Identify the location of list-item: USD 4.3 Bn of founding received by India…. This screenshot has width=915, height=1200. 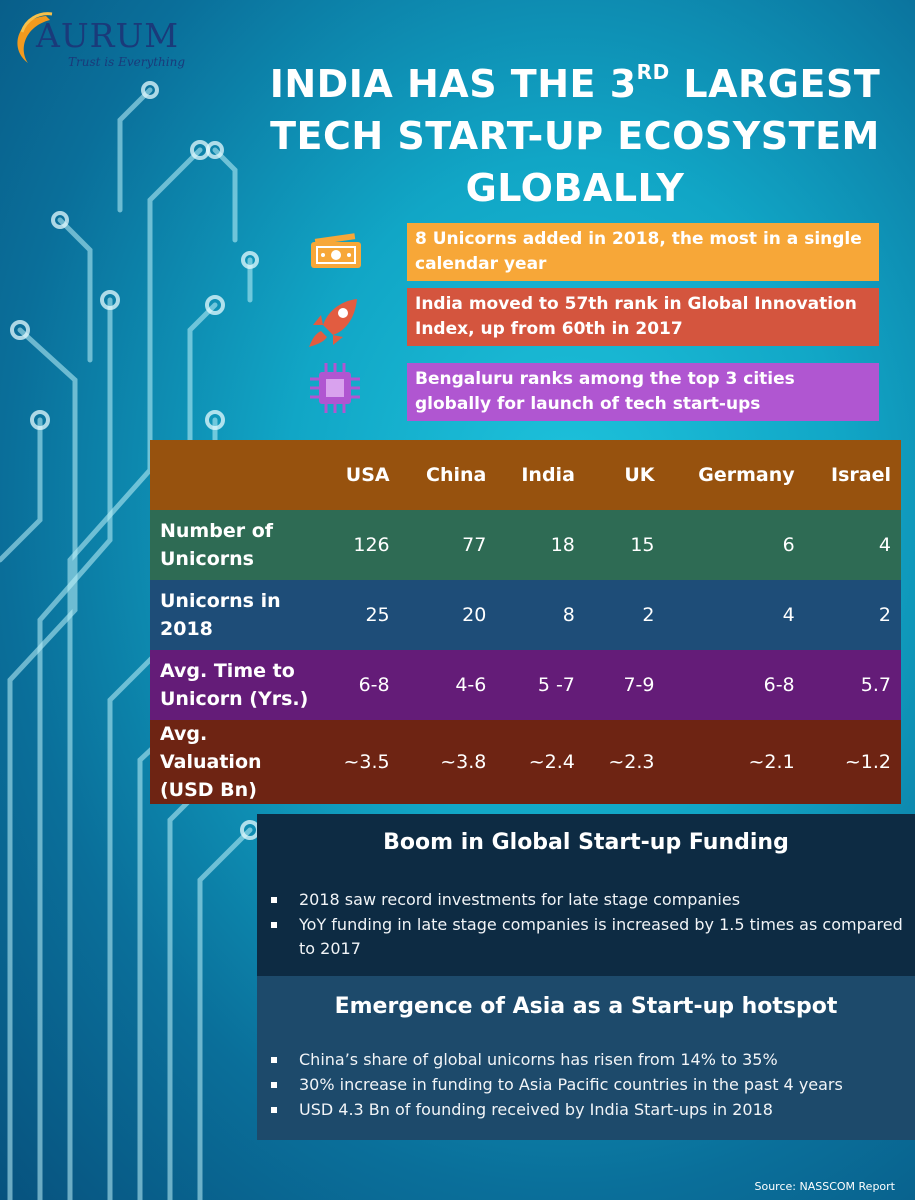
(585, 1110).